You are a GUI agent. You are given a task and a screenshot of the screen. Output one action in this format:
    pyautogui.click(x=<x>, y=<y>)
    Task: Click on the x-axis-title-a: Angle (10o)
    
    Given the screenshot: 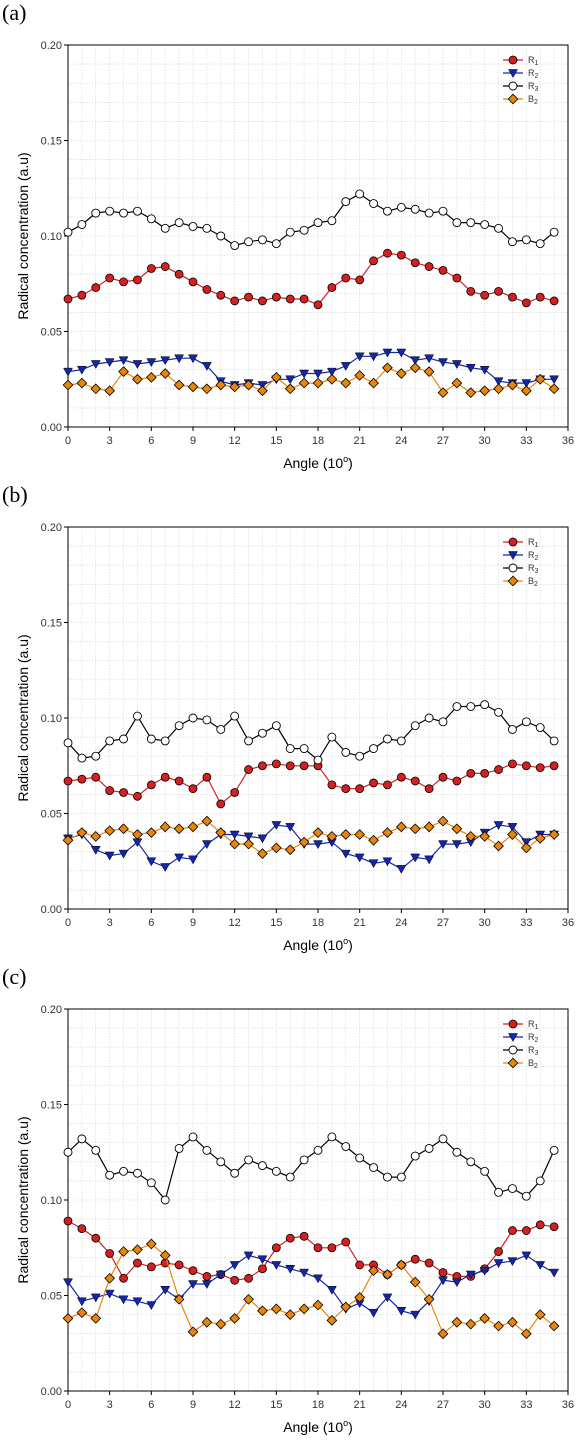 What is the action you would take?
    pyautogui.click(x=318, y=462)
    